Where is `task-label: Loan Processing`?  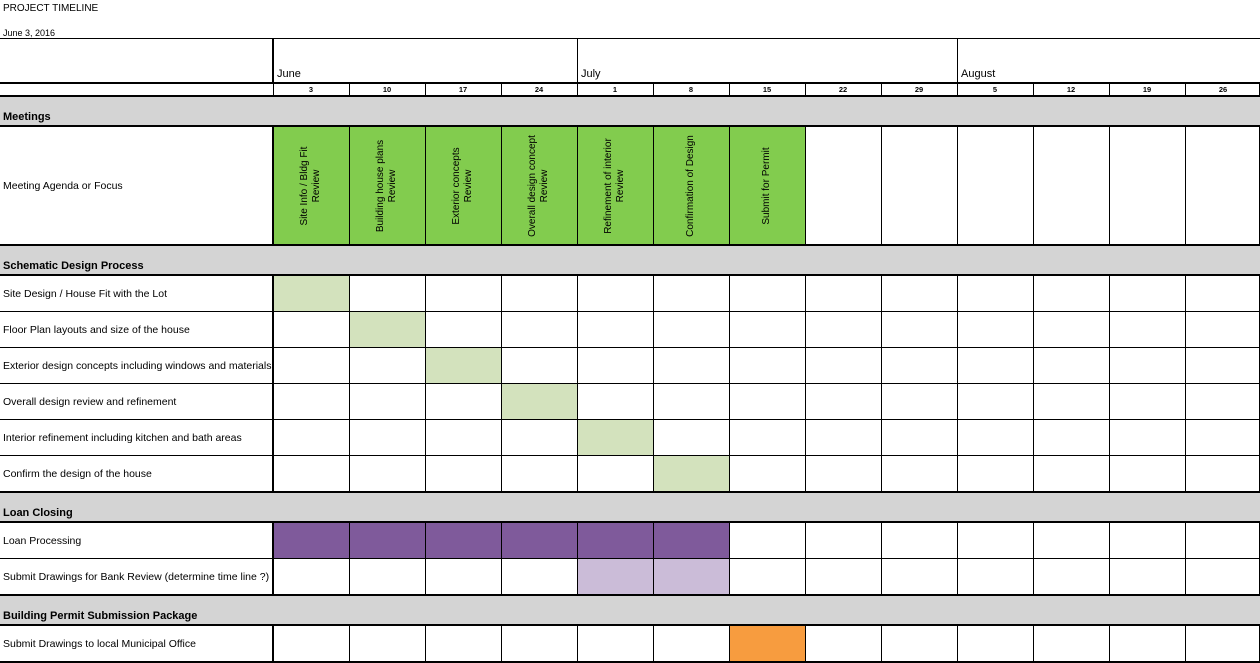
task-label: Loan Processing is located at coordinates (42, 540).